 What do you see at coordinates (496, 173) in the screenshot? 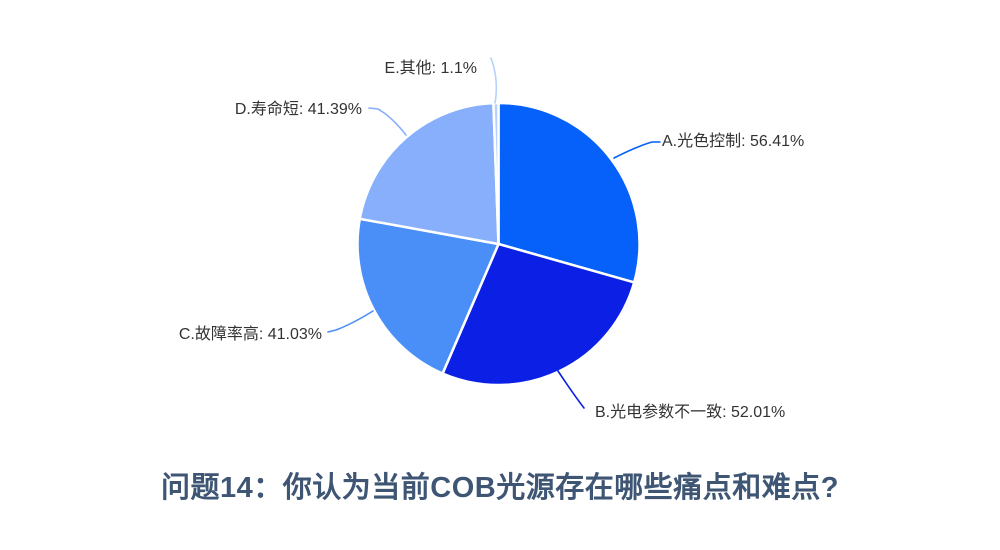
I see `pie-slice-e` at bounding box center [496, 173].